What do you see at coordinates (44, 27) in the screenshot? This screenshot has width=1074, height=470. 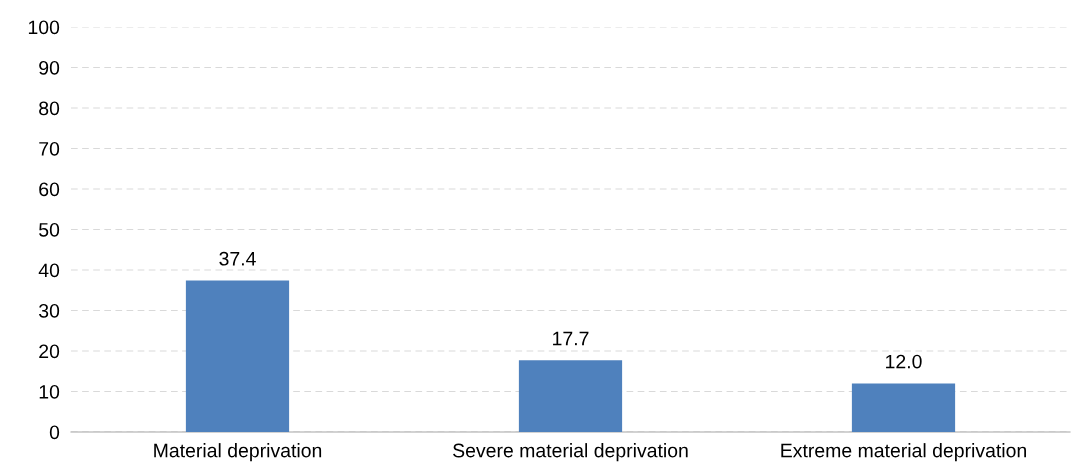 I see `y-tick-label: 100` at bounding box center [44, 27].